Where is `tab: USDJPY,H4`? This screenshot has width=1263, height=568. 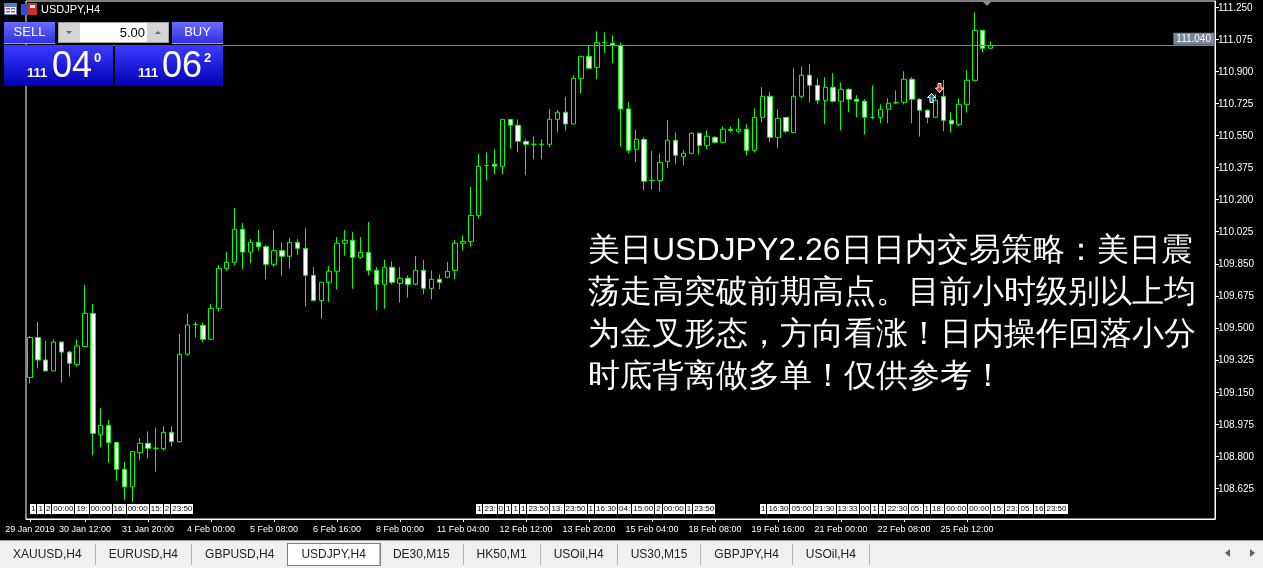
tab: USDJPY,H4 is located at coordinates (334, 554).